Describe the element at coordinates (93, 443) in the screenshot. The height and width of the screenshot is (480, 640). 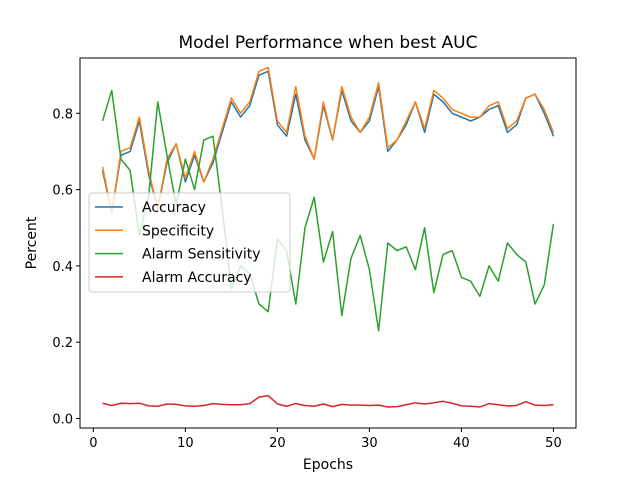
I see `x-tick-label: 0` at that location.